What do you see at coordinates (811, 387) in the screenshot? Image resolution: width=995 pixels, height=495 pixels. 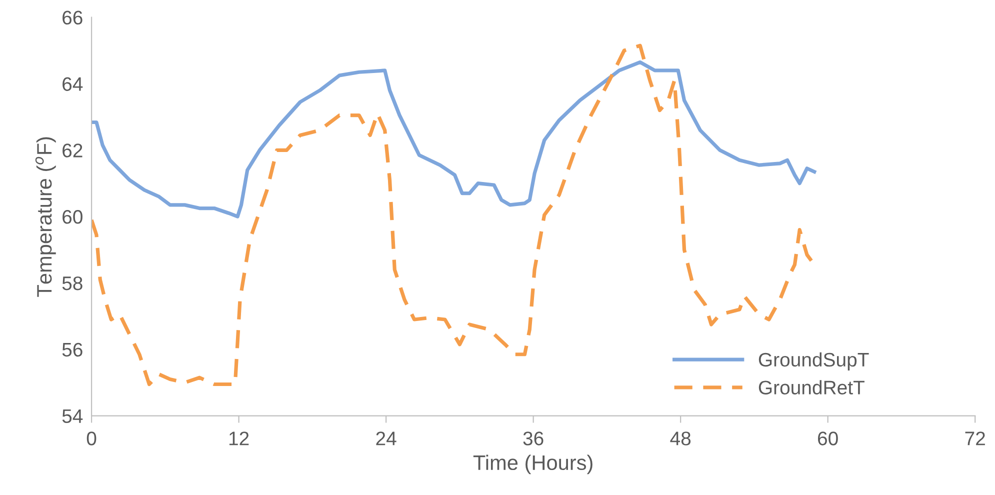 I see `legend-label: GroundRetT` at bounding box center [811, 387].